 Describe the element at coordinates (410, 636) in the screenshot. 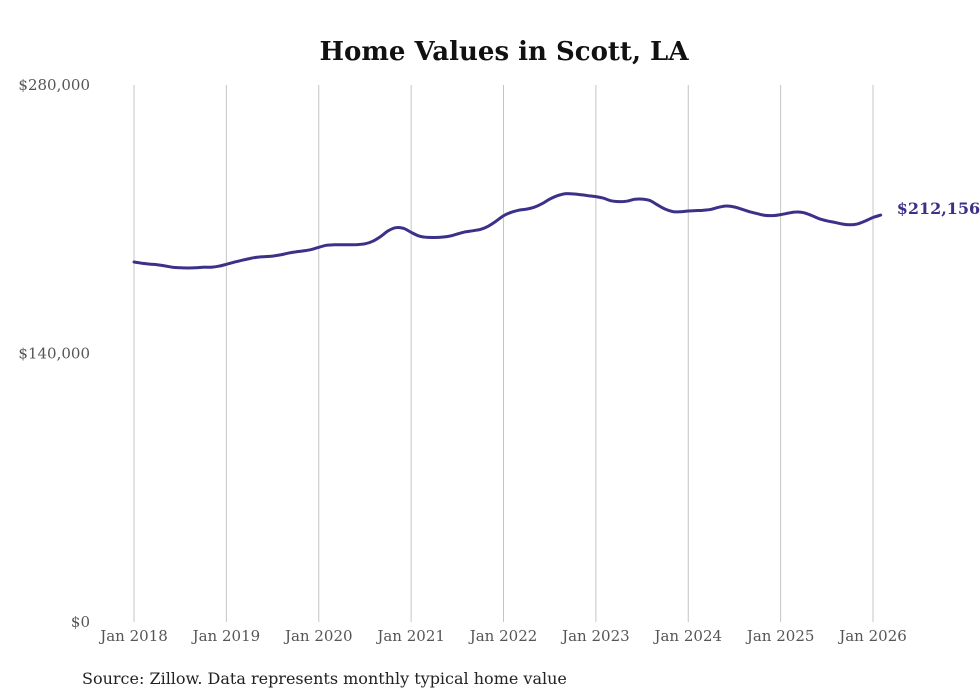

I see `x-tick-label: Jan 2021` at that location.